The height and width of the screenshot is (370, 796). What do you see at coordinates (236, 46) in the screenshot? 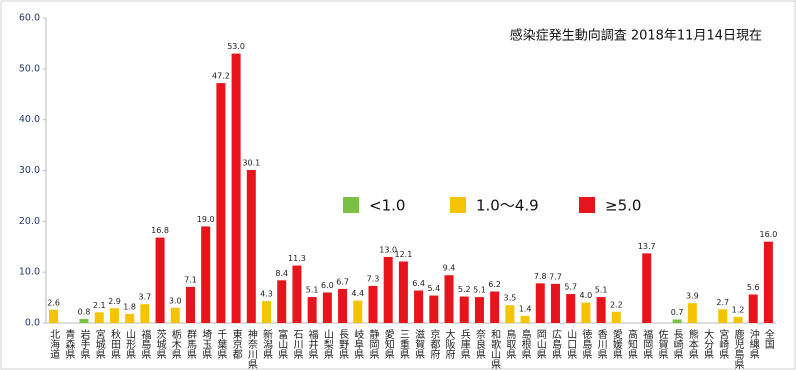
I see `value-label: 53.0` at bounding box center [236, 46].